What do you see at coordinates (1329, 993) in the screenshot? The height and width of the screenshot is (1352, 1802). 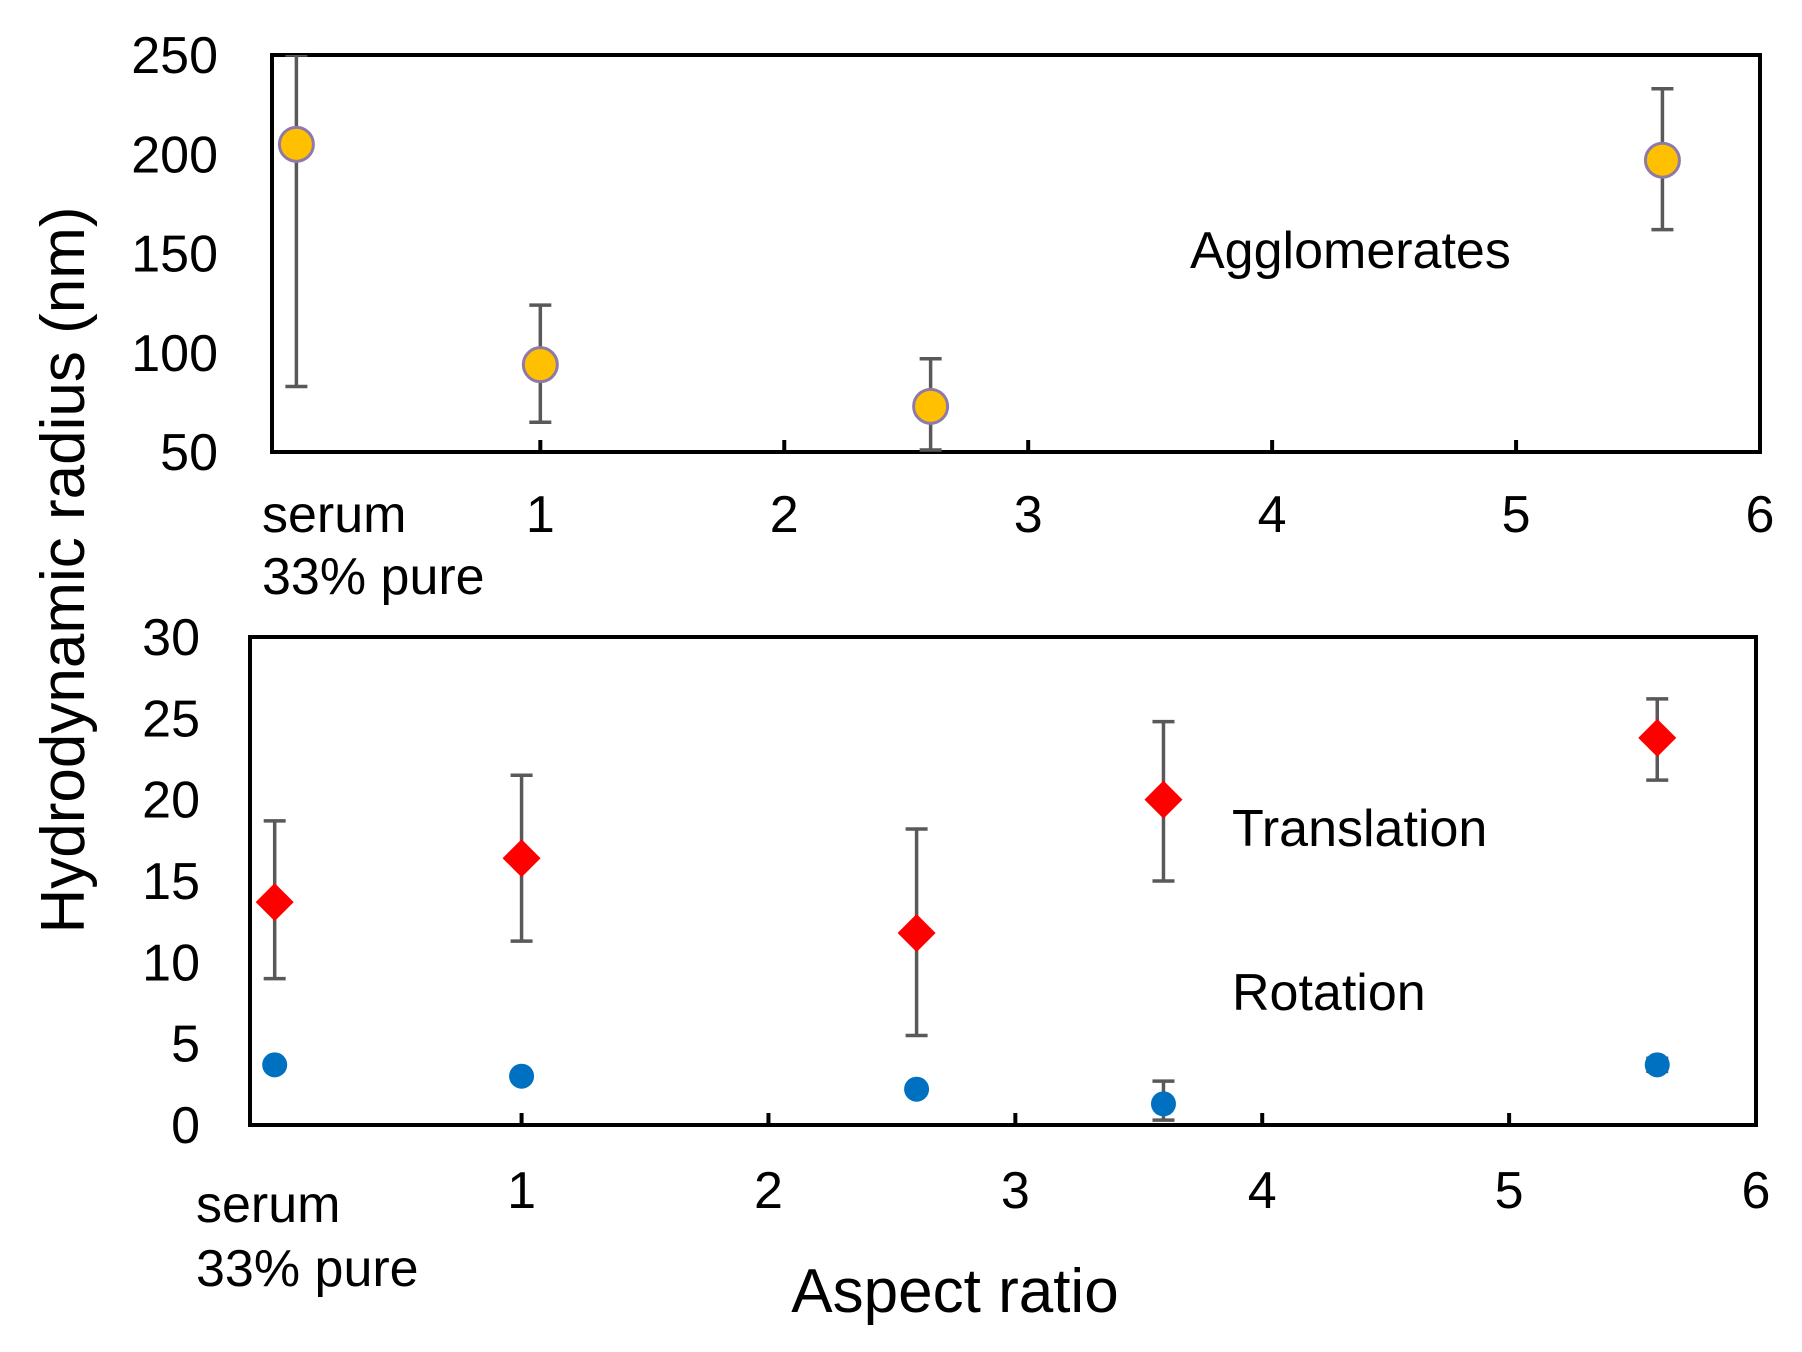 I see `rotation-annotation: Rotation` at bounding box center [1329, 993].